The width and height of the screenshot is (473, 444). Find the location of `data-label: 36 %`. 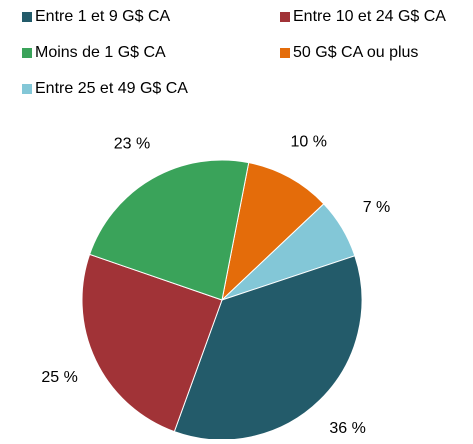

data-label: 36 % is located at coordinates (347, 428).